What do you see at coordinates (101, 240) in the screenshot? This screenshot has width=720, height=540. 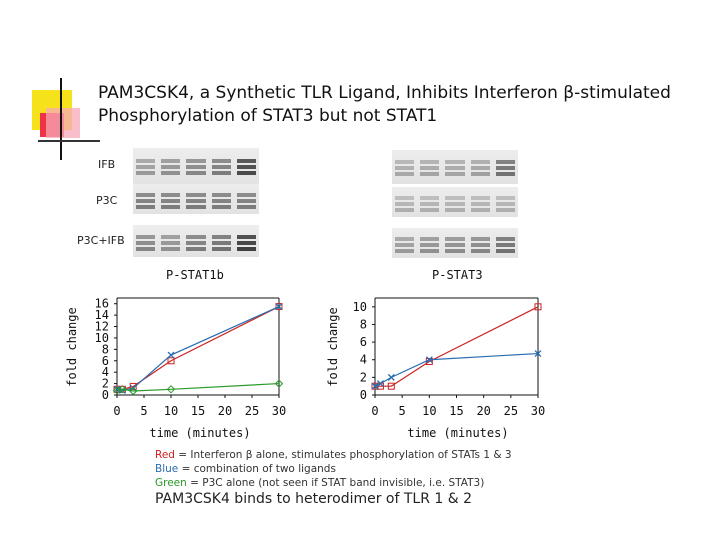 I see `blot-label-p3c-ifb: P3C+IFB` at bounding box center [101, 240].